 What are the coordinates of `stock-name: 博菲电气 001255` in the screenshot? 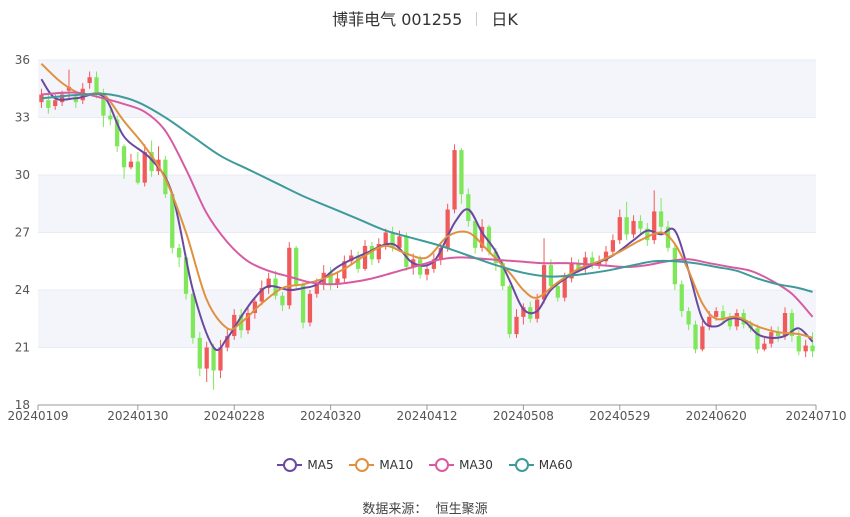 It's located at (397, 19).